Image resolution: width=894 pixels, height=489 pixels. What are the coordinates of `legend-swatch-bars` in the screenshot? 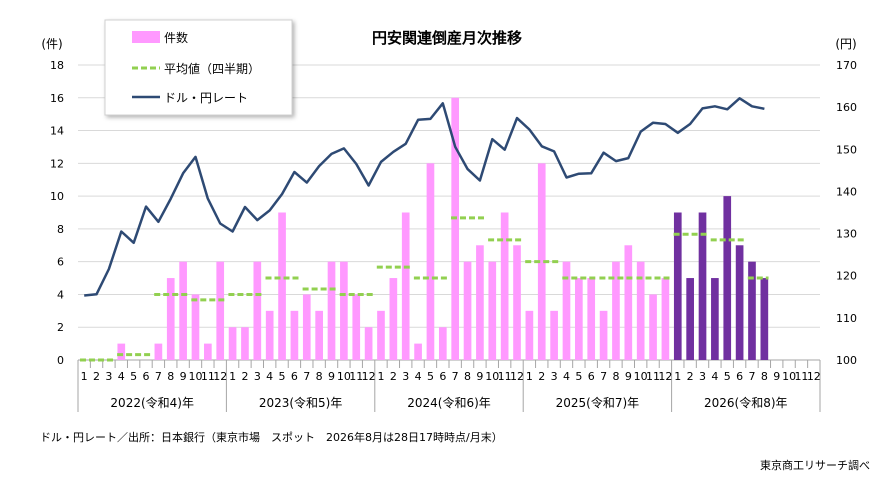 It's located at (146, 37).